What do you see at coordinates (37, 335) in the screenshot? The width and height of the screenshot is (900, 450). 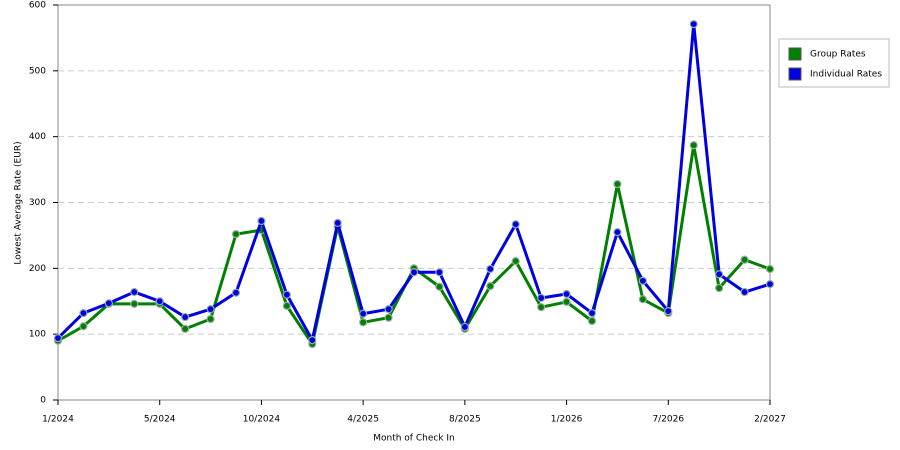 I see `y-tick-label: 100` at bounding box center [37, 335].